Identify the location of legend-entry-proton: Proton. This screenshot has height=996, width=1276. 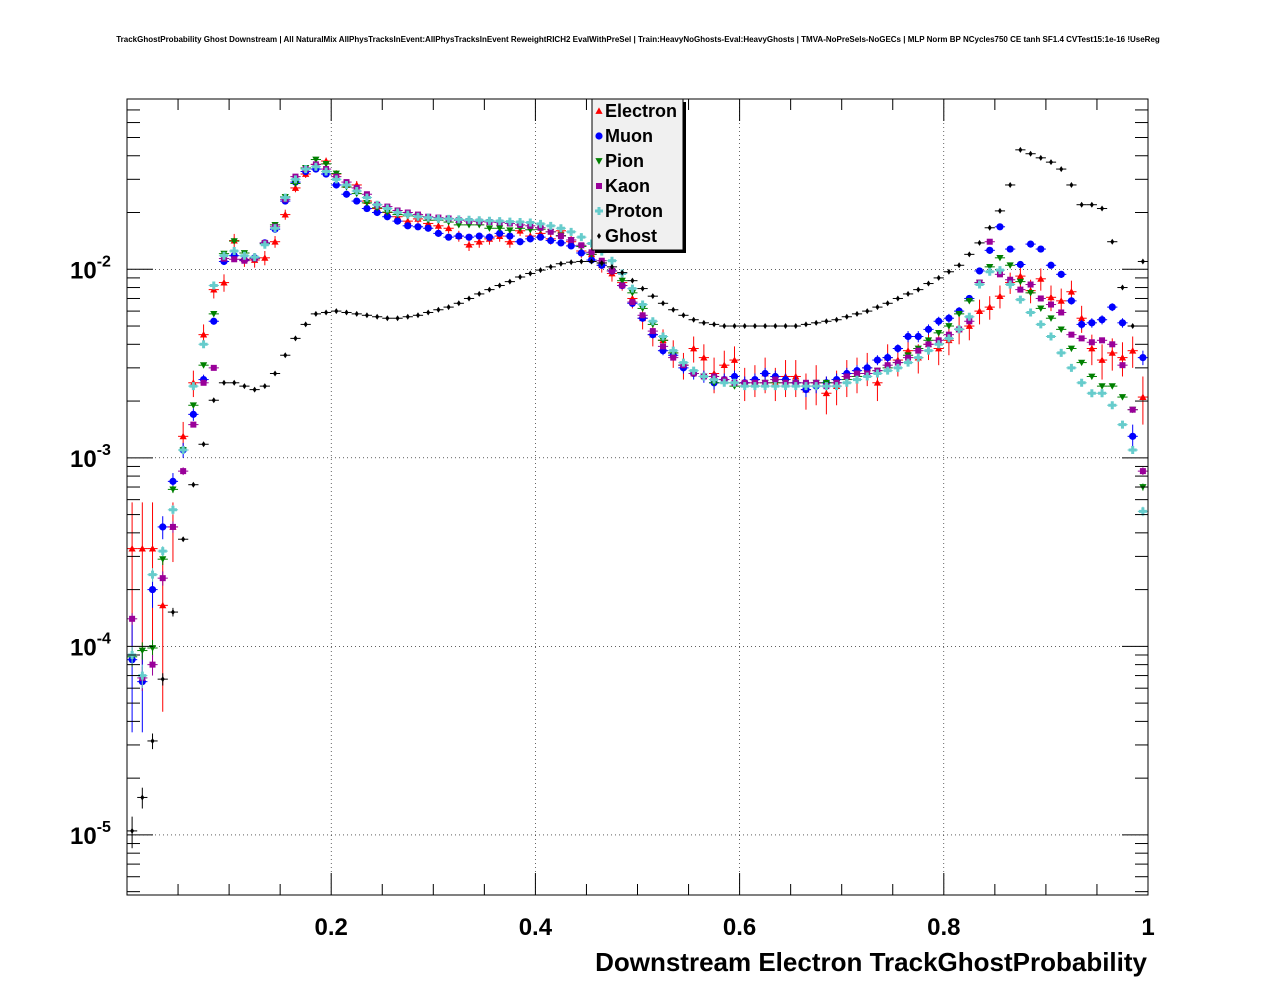
(629, 211).